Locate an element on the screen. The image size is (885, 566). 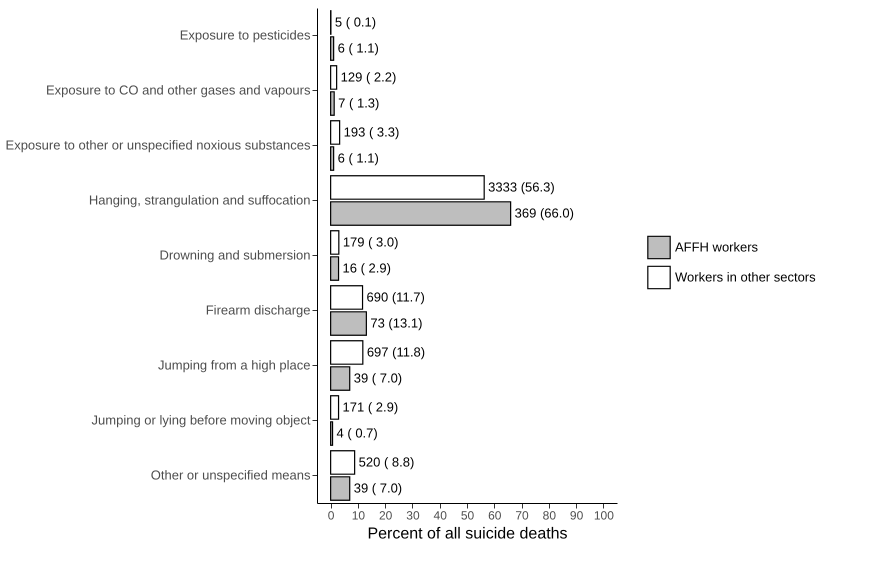
data-label: 179 ( 3.0) is located at coordinates (370, 242).